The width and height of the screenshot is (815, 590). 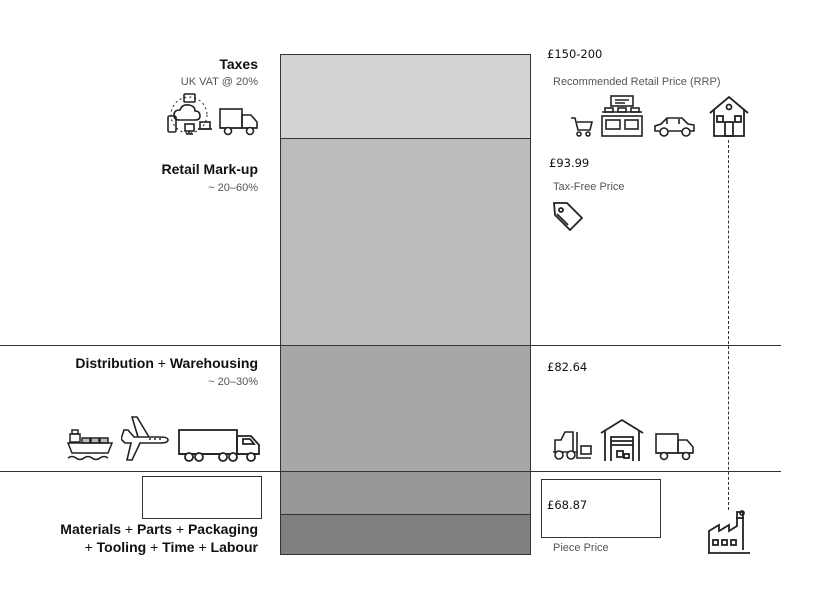 What do you see at coordinates (567, 367) in the screenshot?
I see `distribution-price: £82.64` at bounding box center [567, 367].